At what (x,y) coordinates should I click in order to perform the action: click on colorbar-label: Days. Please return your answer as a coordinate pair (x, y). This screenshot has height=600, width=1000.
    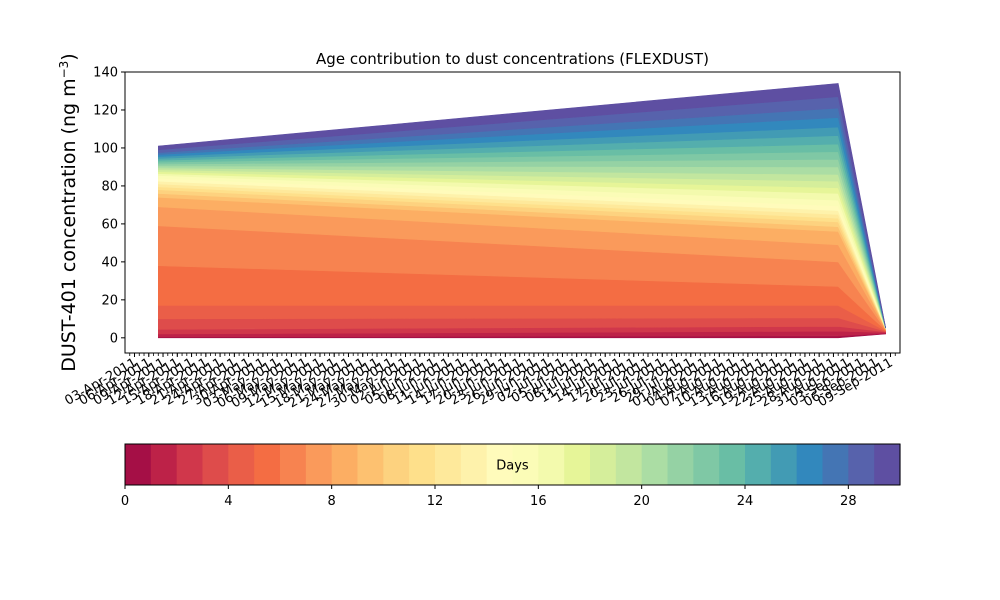
    Looking at the image, I should click on (512, 466).